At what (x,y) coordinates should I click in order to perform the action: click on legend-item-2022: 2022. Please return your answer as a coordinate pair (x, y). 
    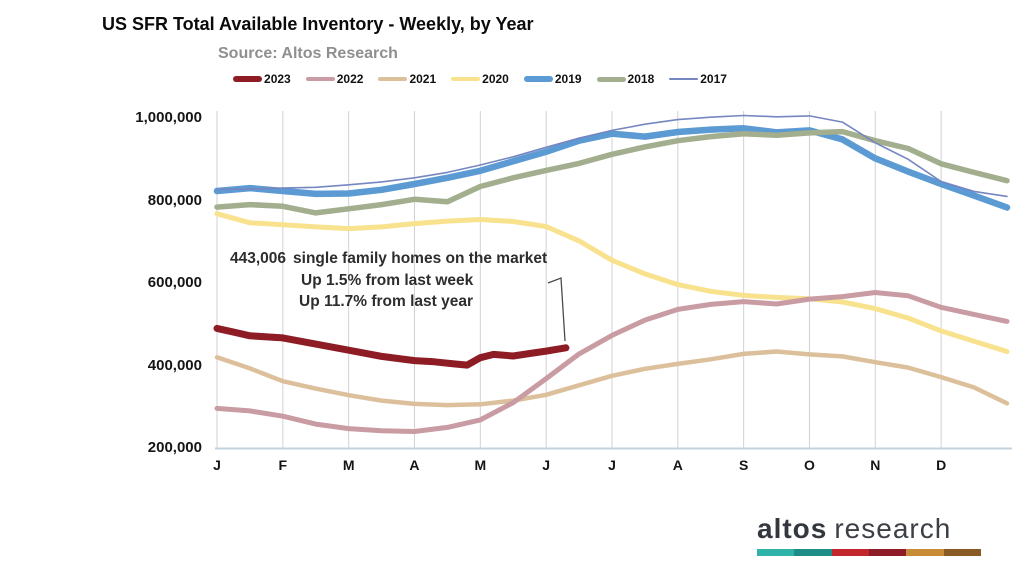
    Looking at the image, I should click on (334, 79).